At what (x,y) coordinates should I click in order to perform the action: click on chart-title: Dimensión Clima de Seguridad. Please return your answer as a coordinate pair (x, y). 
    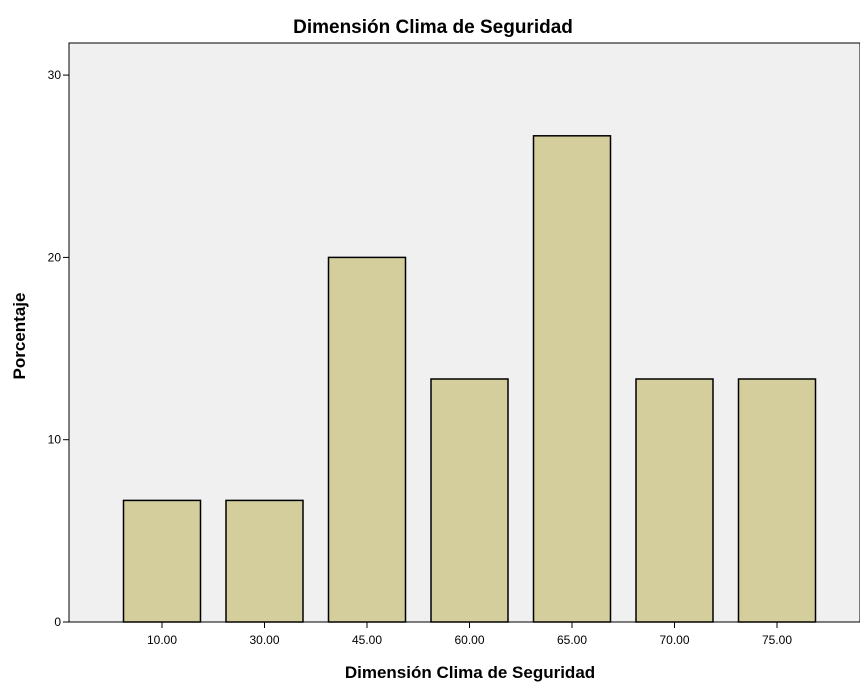
    Looking at the image, I should click on (433, 27).